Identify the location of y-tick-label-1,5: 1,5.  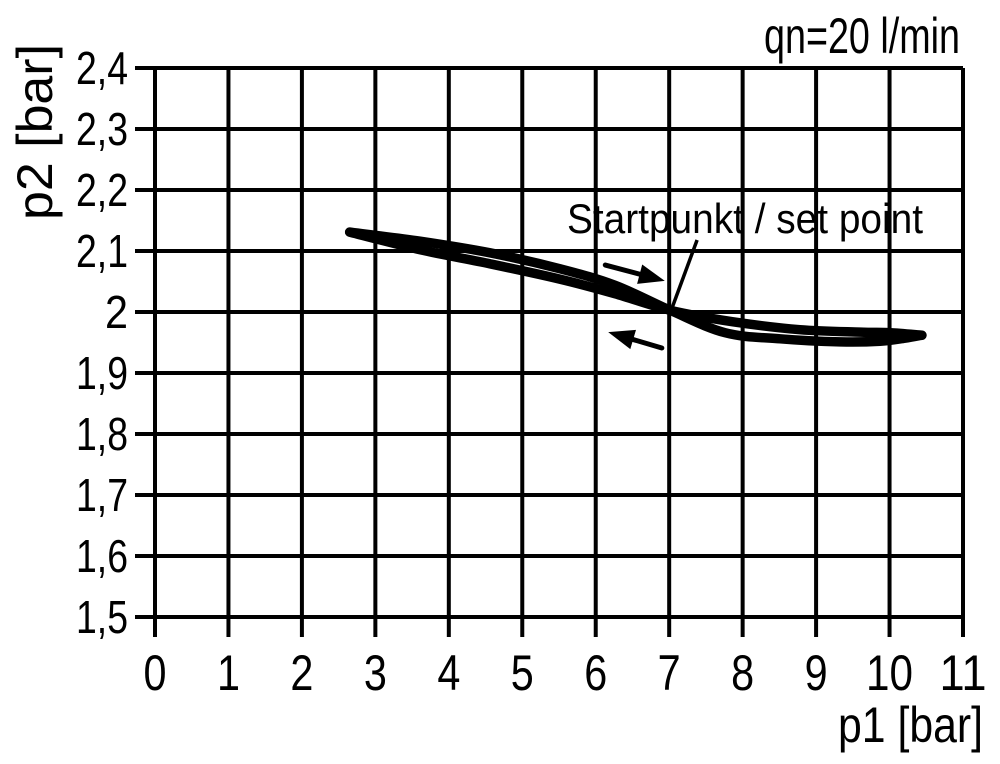
(102, 617).